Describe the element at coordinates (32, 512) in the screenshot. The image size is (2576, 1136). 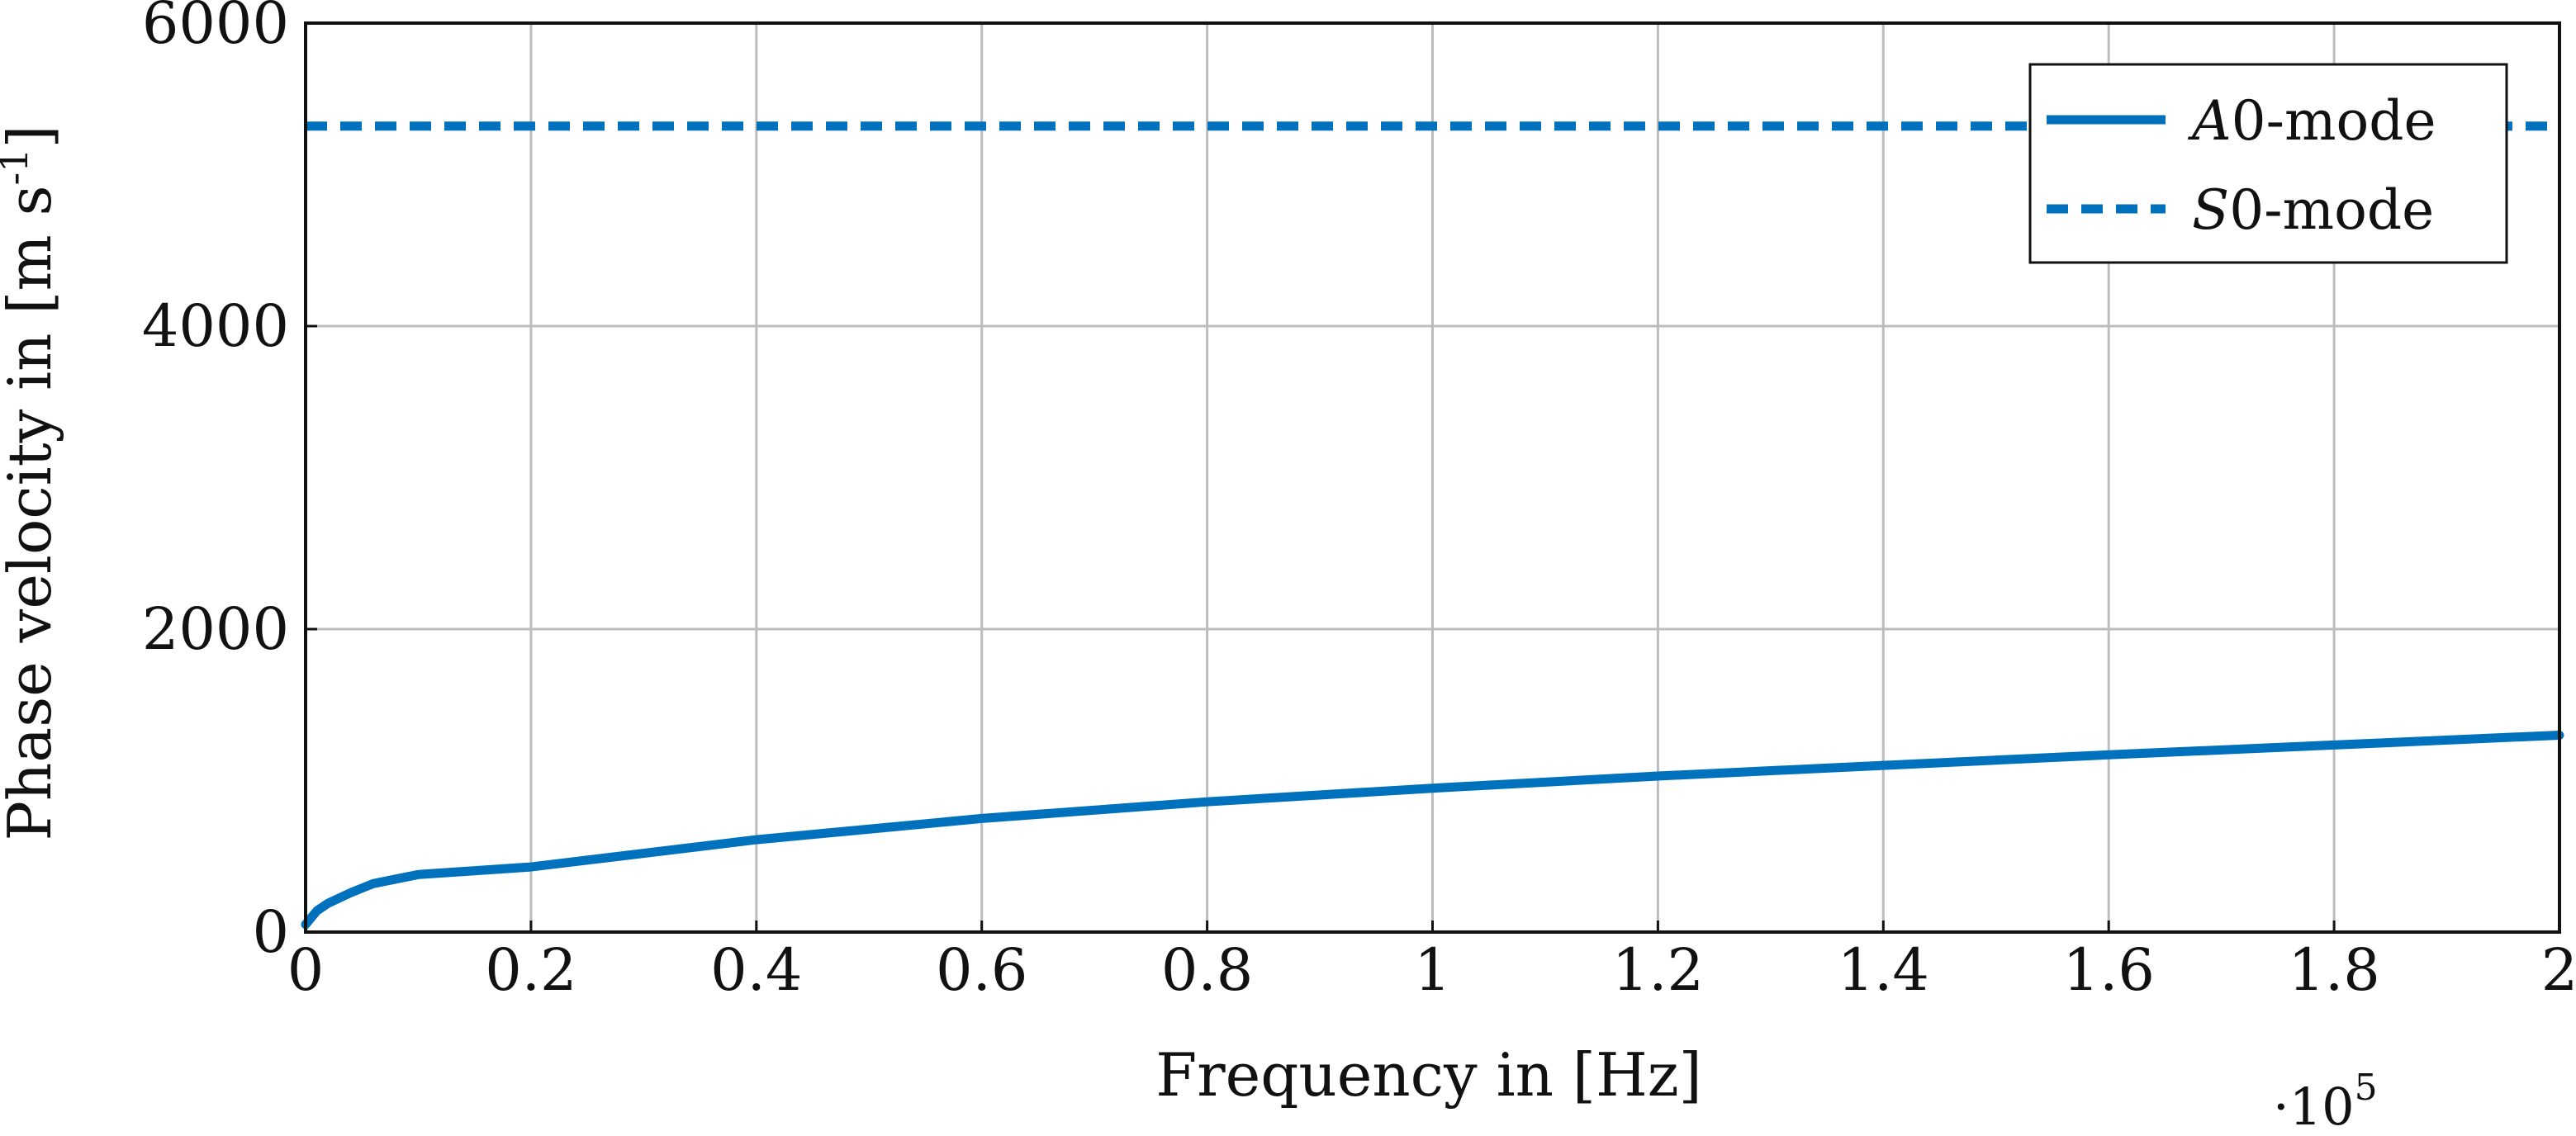
I see `y-axis-title-main: Phase velocity in [m s` at that location.